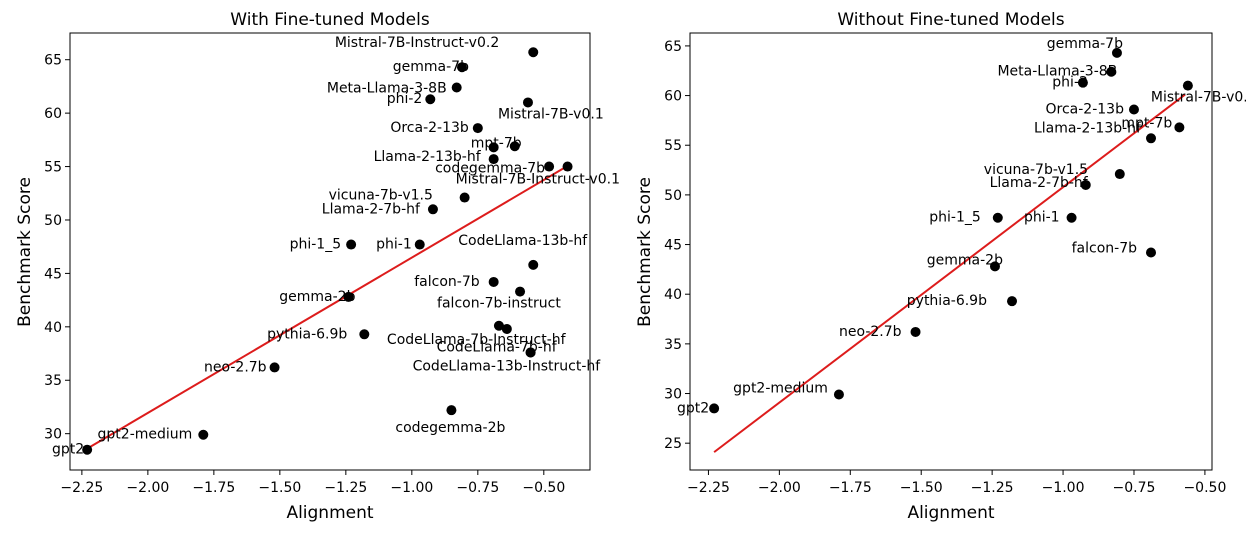 The height and width of the screenshot is (536, 1246). I want to click on y-tick-label: 30, so click(673, 395).